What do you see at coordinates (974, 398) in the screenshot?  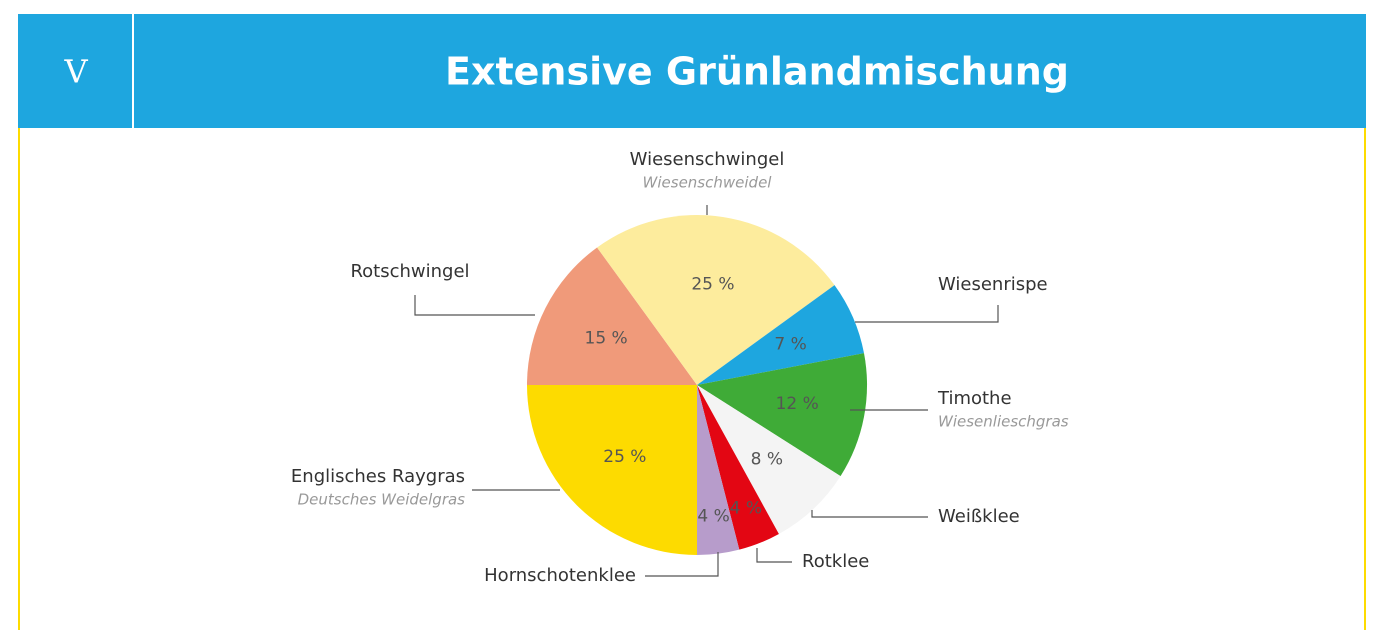 I see `slice-label: Timothe` at bounding box center [974, 398].